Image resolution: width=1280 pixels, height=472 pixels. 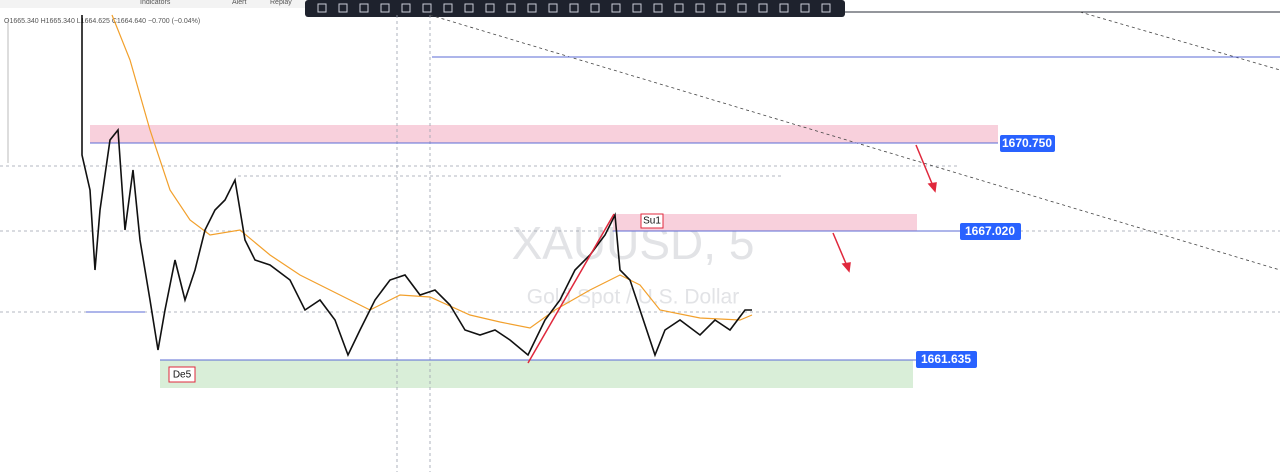 What do you see at coordinates (884, 208) in the screenshot?
I see `arrows` at bounding box center [884, 208].